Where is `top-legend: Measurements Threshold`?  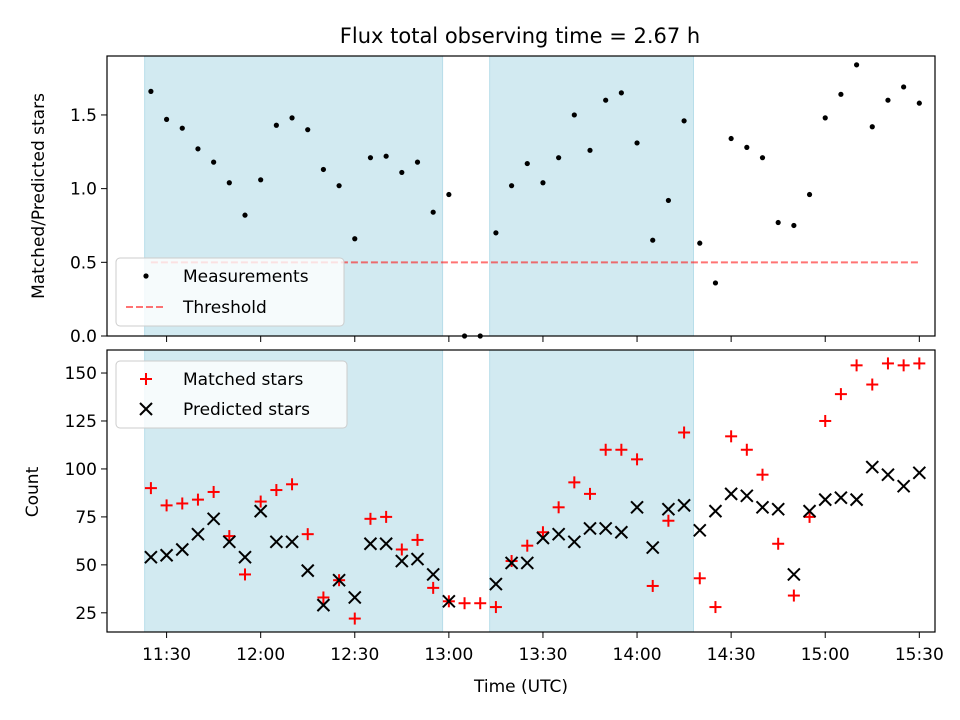 top-legend: Measurements Threshold is located at coordinates (230, 292).